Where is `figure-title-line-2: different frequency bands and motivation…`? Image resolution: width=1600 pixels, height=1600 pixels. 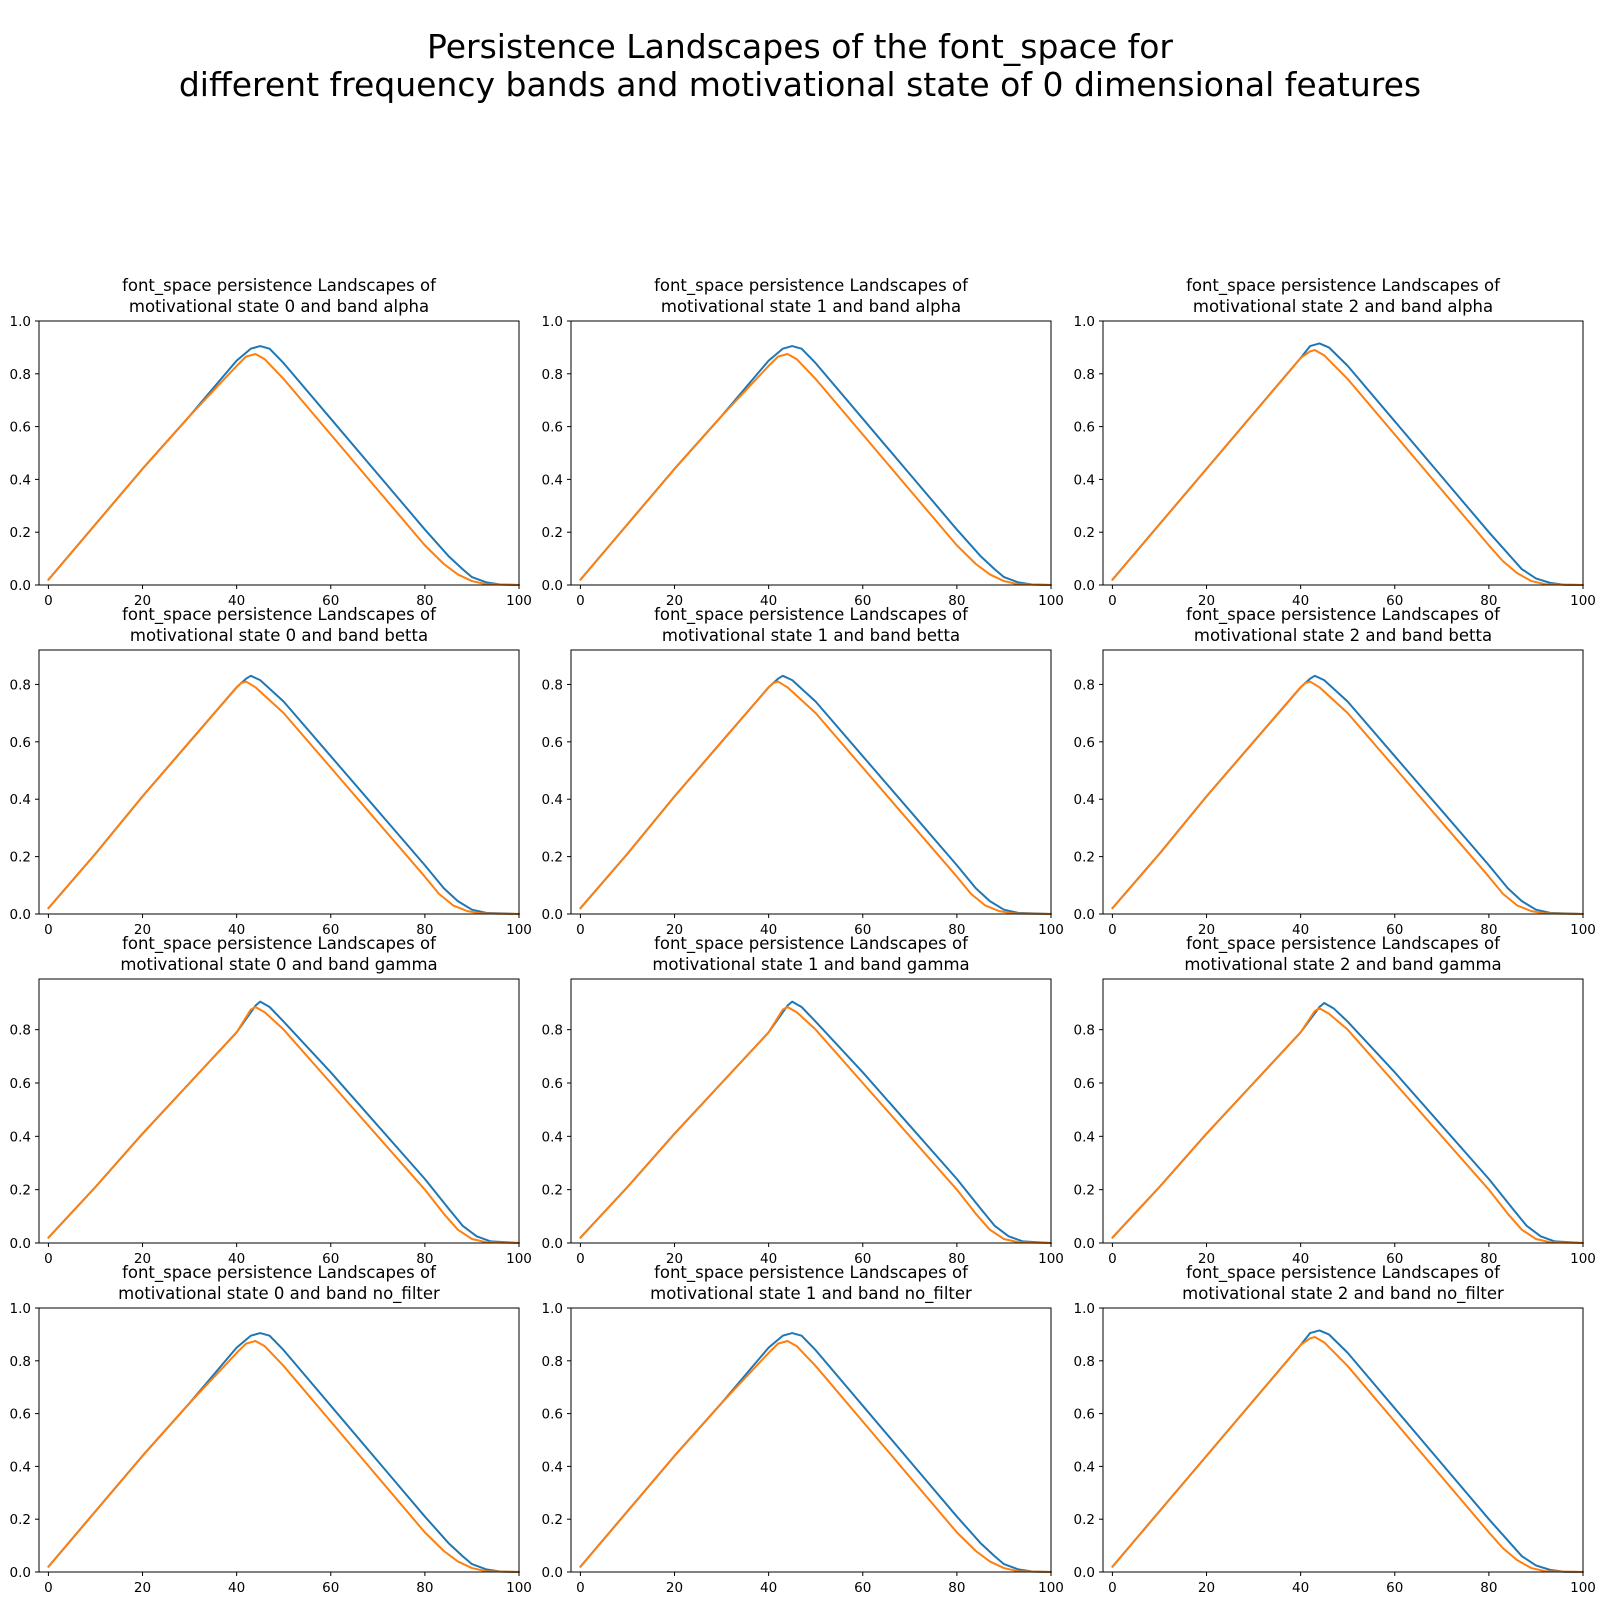
figure-title-line-2: different frequency bands and motivation… is located at coordinates (800, 84).